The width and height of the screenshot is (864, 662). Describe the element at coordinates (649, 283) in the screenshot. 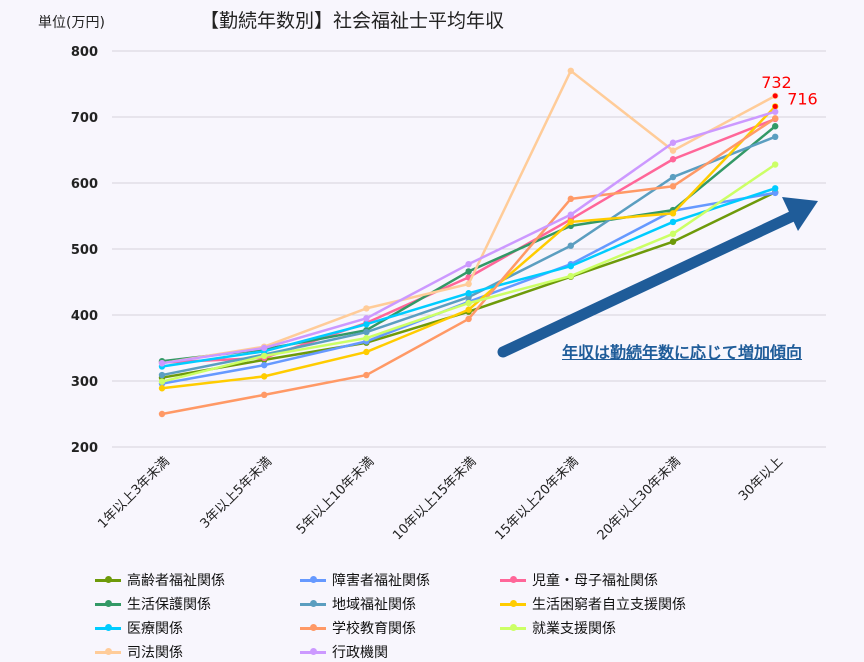

I see `trend-arrow-shaft` at that location.